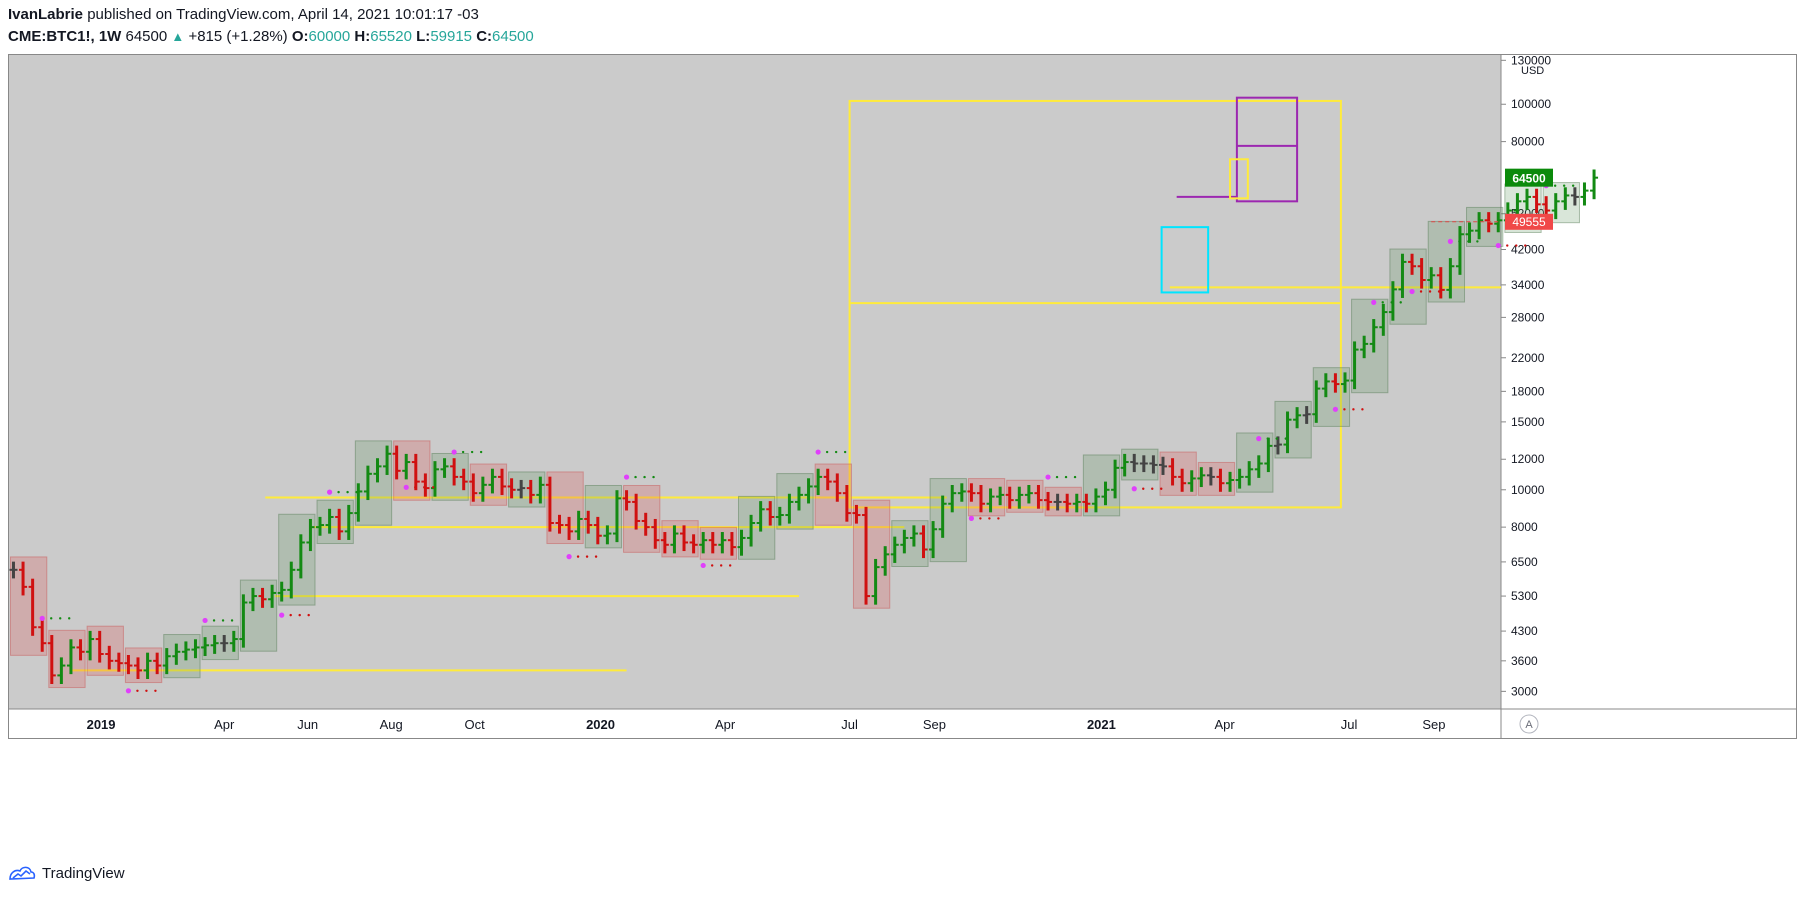 This screenshot has height=899, width=1805. Describe the element at coordinates (1529, 177) in the screenshot. I see `last-price-badge` at that location.